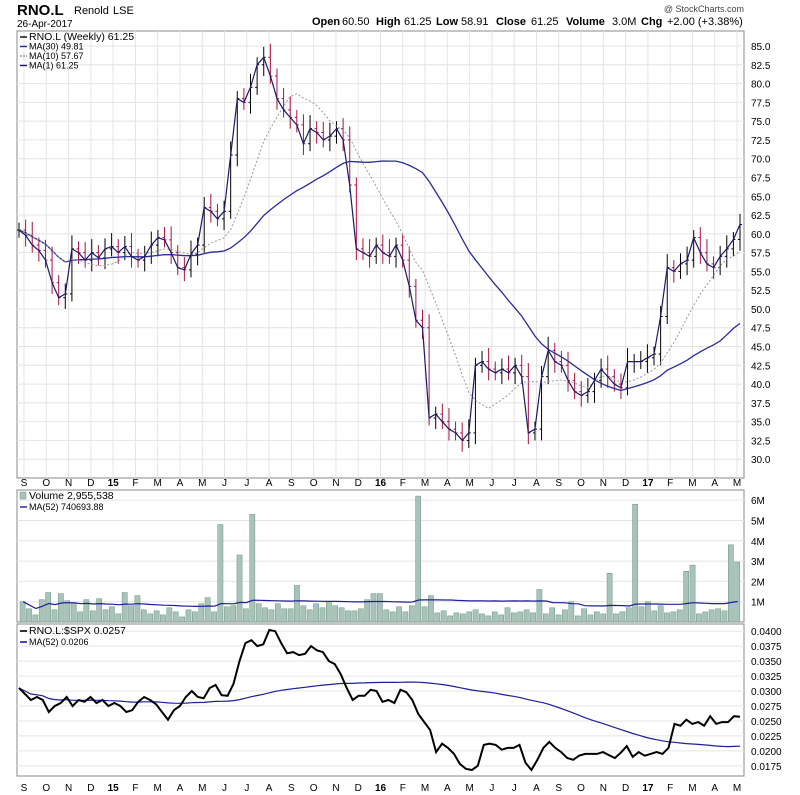 This screenshot has height=795, width=800. I want to click on price-tick-label: 32.5, so click(761, 441).